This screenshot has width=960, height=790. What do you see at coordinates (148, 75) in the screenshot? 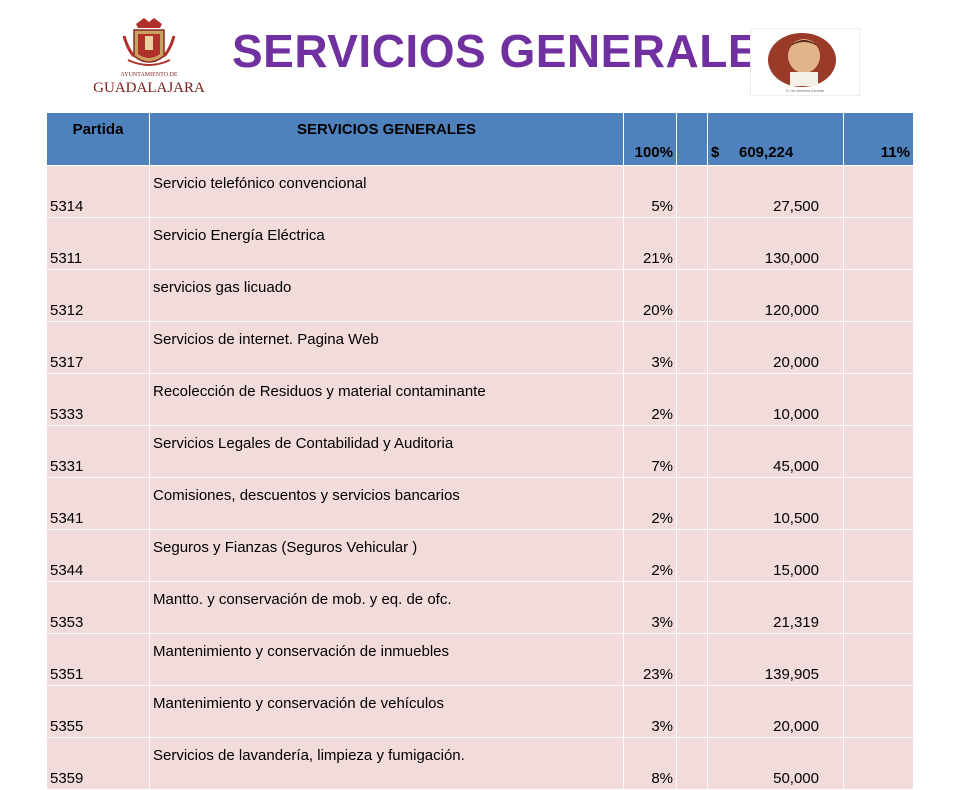
I see `logo-text-top: AYUNTAMIENTO DE` at bounding box center [148, 75].